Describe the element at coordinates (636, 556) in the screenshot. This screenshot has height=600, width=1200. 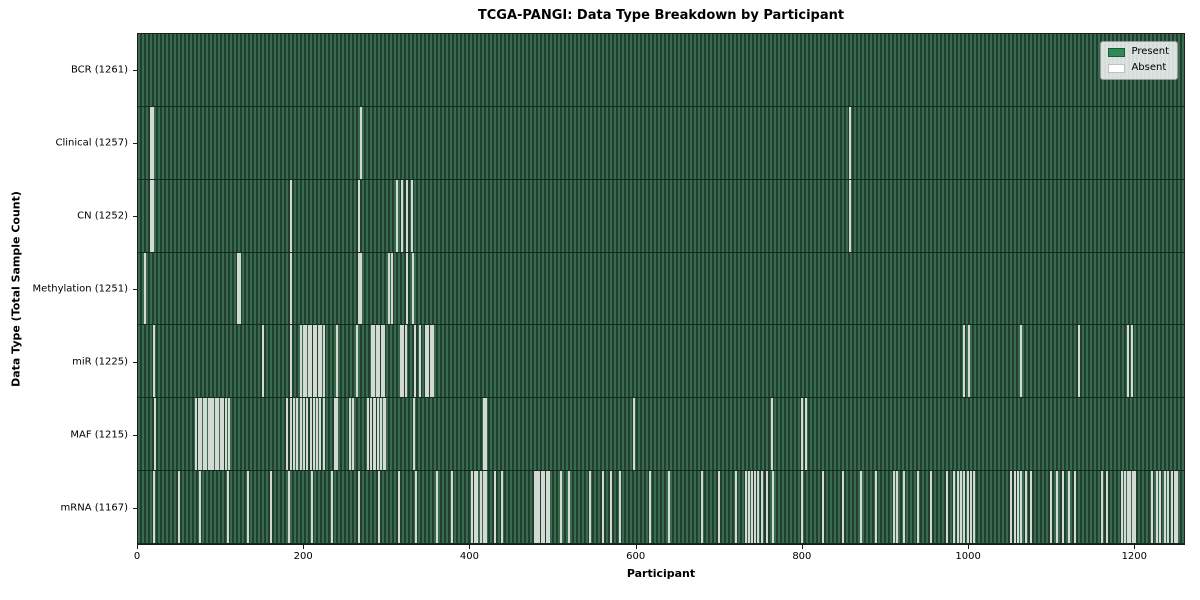
I see `x-tick-label: 600` at that location.